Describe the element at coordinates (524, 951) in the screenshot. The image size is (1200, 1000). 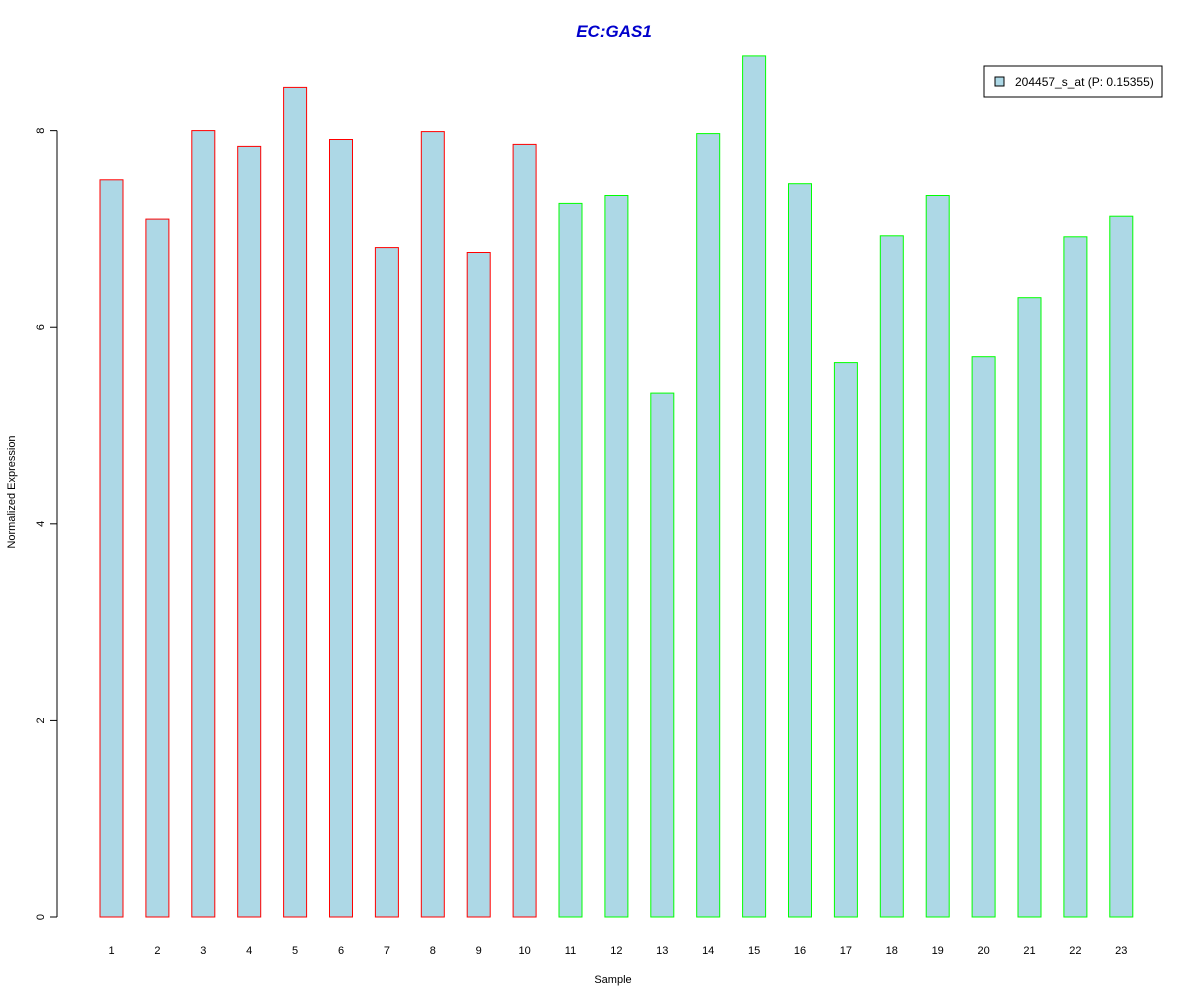
I see `x-tick-label: 10` at that location.